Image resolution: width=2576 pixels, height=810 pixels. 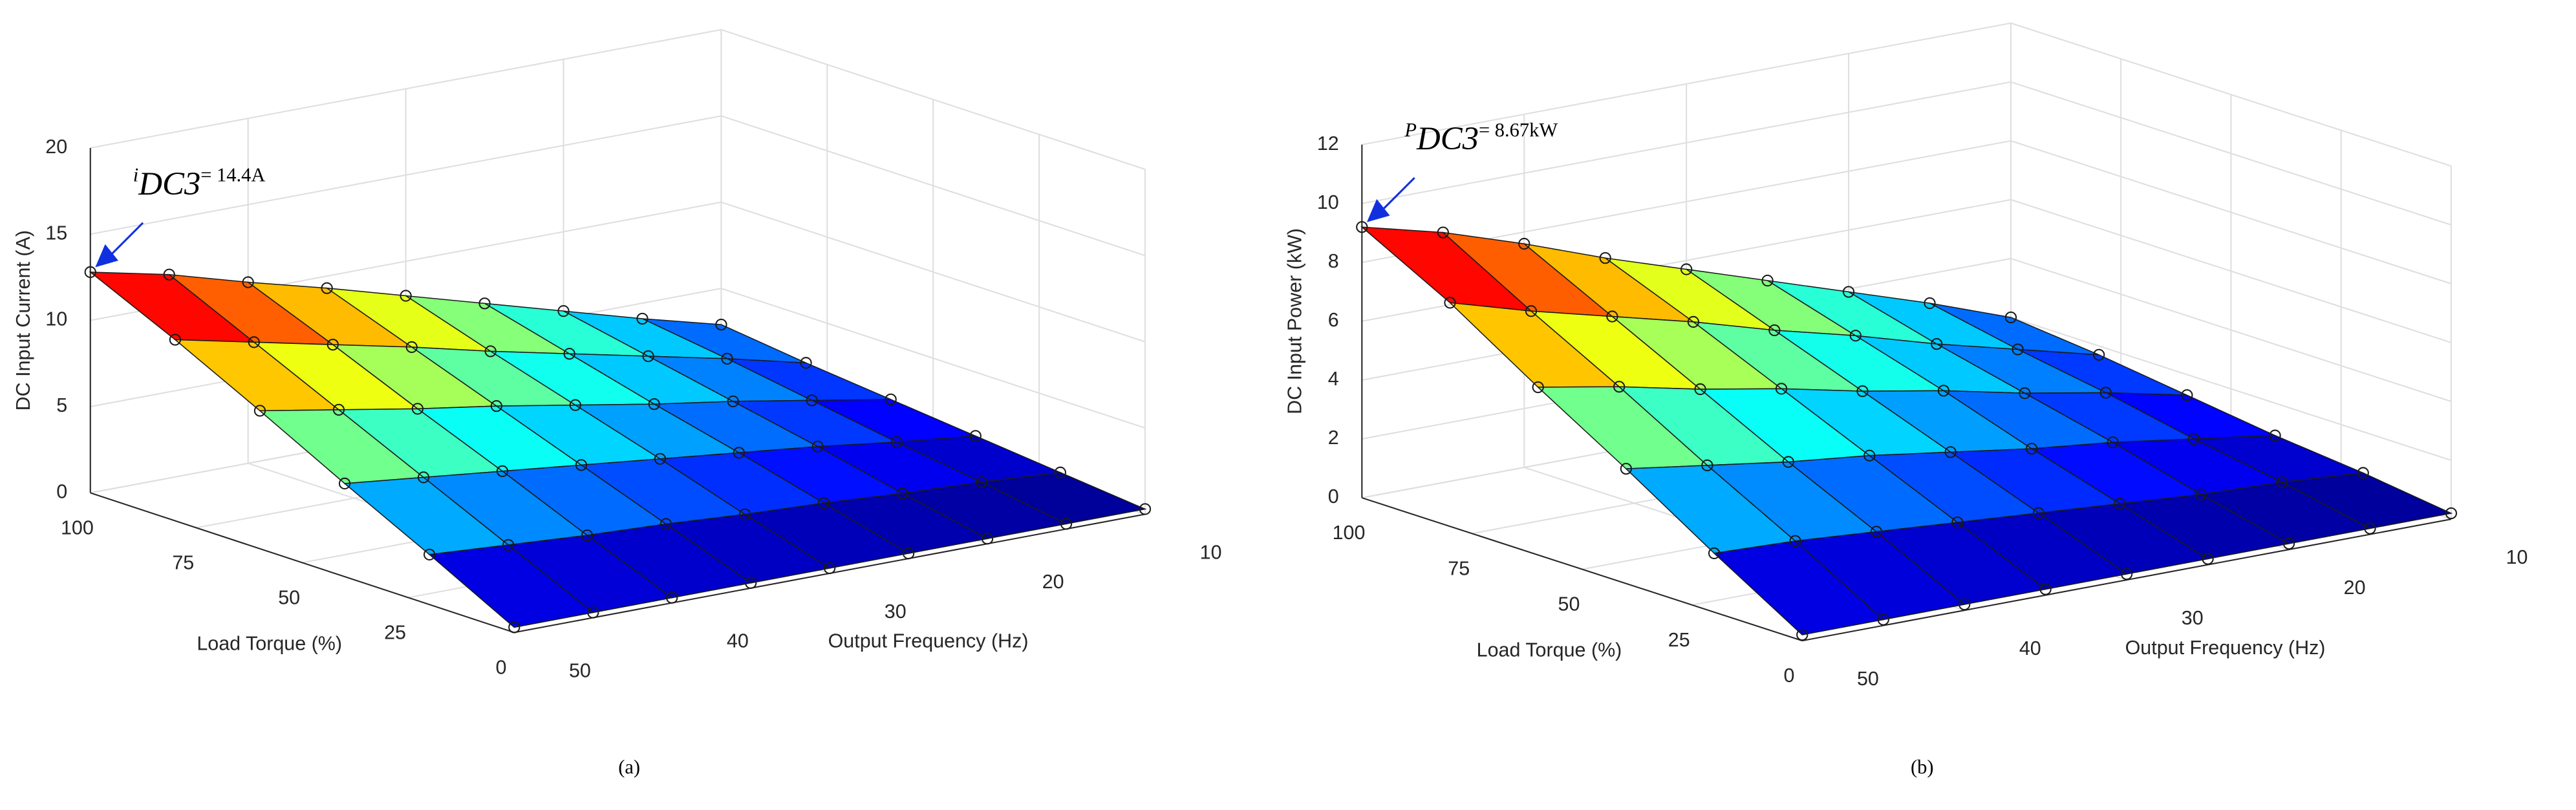 What do you see at coordinates (1569, 604) in the screenshot?
I see `y-tick-label: 50` at bounding box center [1569, 604].